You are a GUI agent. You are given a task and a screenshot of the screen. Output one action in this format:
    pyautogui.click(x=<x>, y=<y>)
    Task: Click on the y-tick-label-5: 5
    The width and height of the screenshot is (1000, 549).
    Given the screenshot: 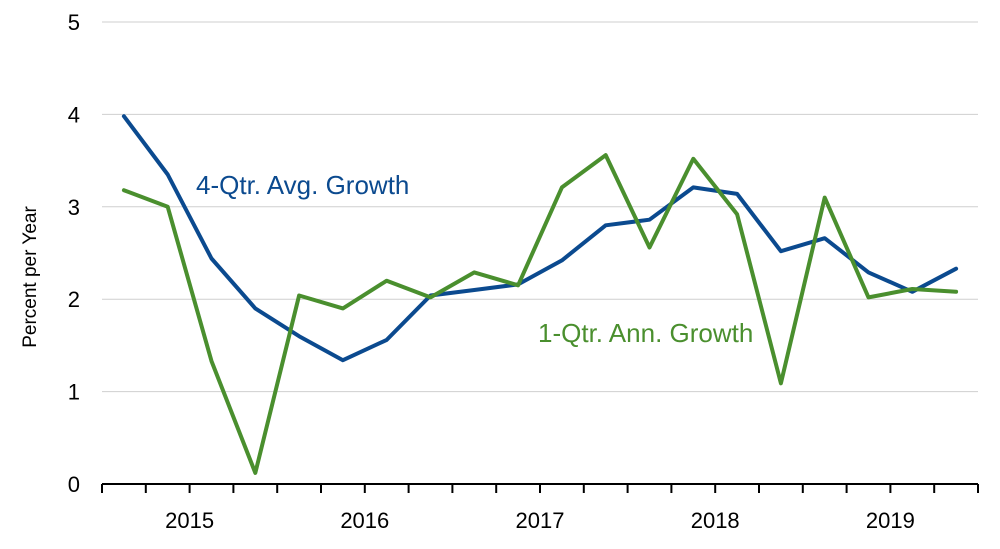 What is the action you would take?
    pyautogui.click(x=74, y=22)
    